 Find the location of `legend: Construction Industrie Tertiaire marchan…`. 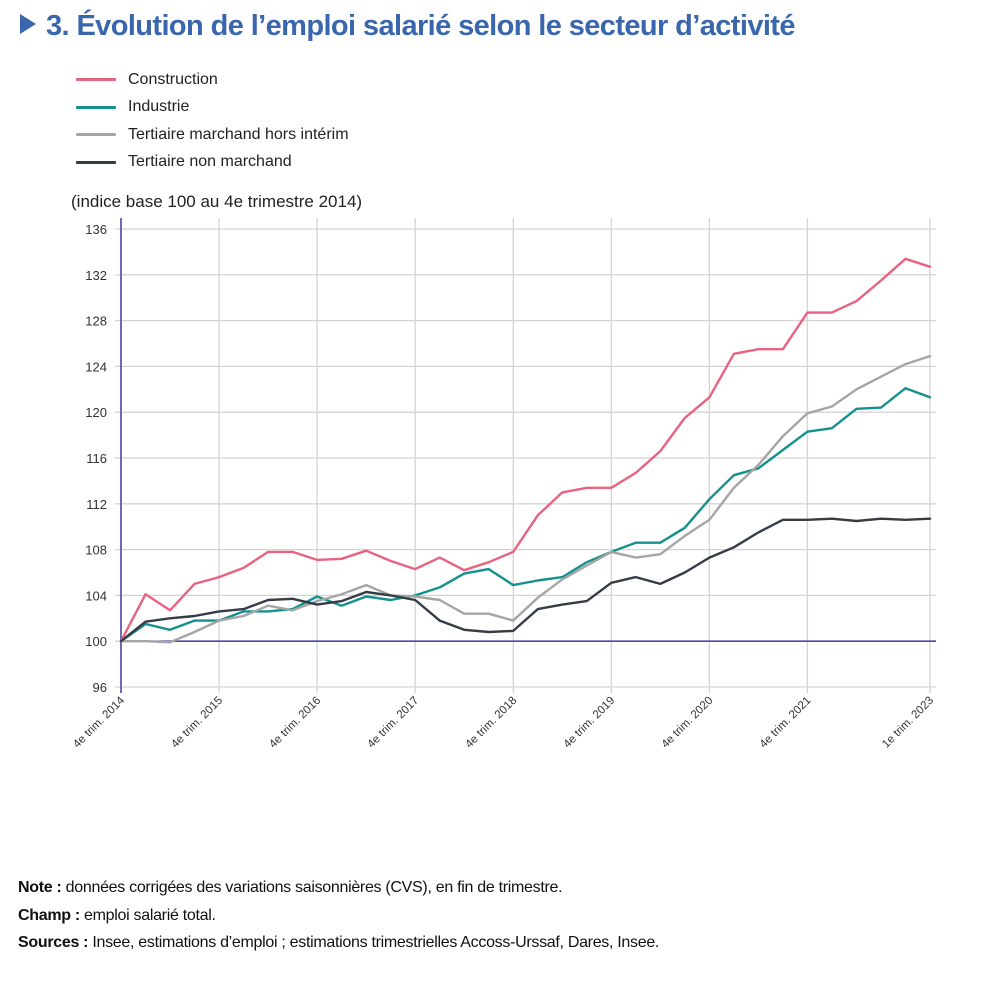

legend: Construction Industrie Tertiaire marchan… is located at coordinates (212, 121).